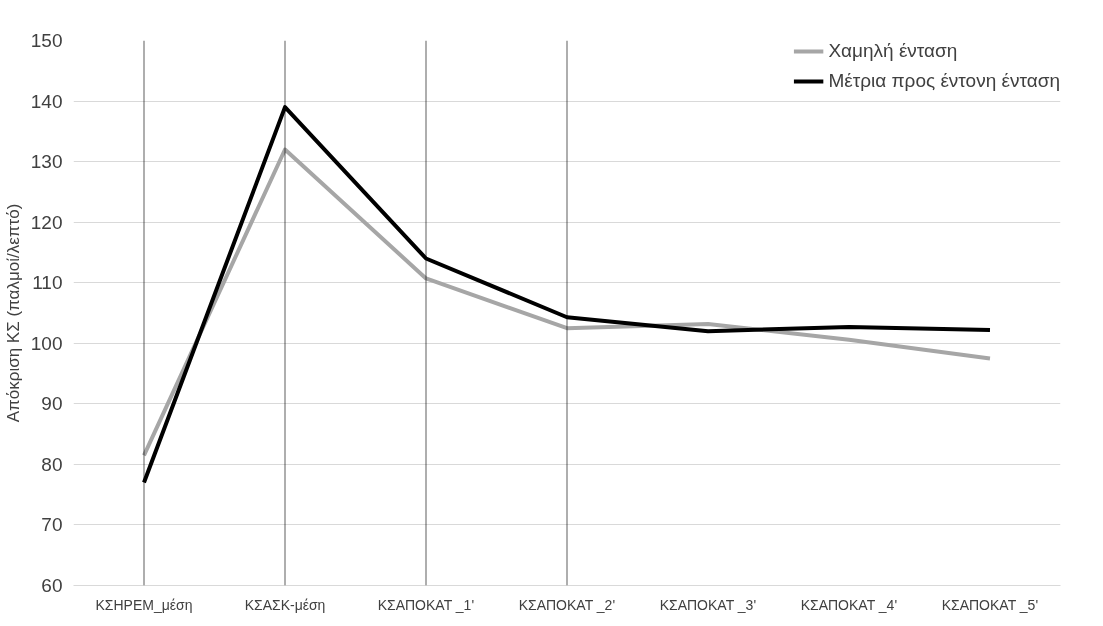 The height and width of the screenshot is (626, 1103). What do you see at coordinates (144, 604) in the screenshot?
I see `x-tick-label: ΚΣΗΡΕΜ_μέση` at bounding box center [144, 604].